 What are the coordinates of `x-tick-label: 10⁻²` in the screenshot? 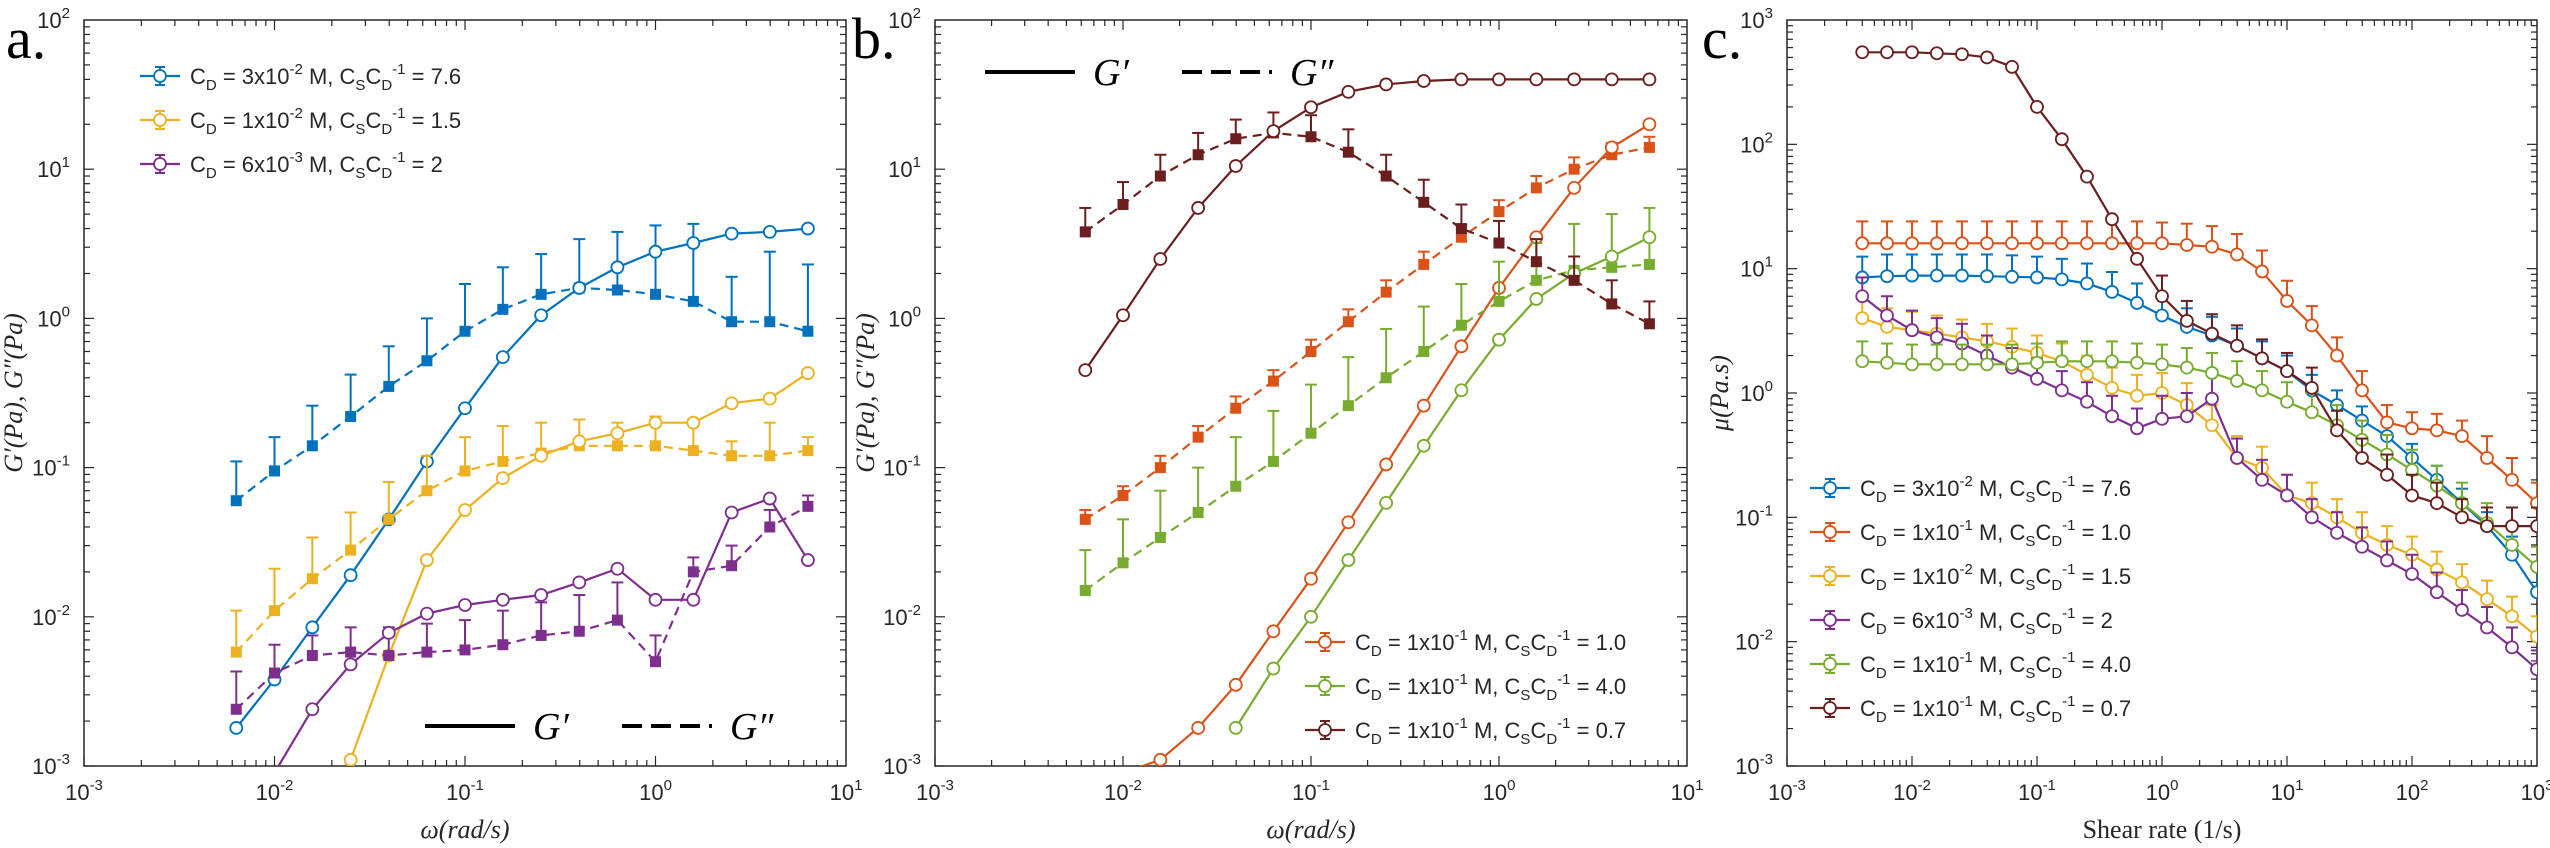 It's located at (1123, 791).